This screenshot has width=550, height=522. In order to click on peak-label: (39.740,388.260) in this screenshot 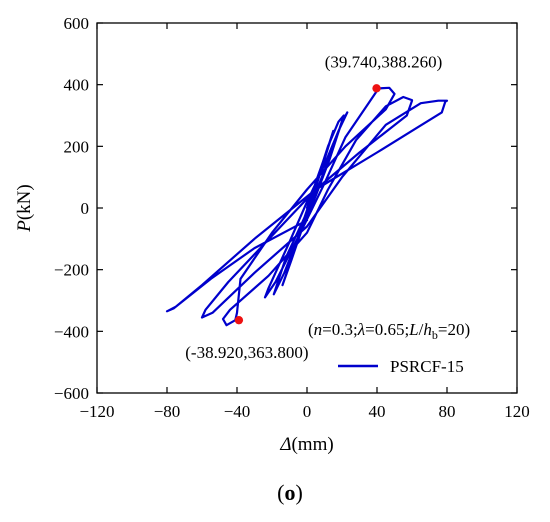, I will do `click(384, 61)`.